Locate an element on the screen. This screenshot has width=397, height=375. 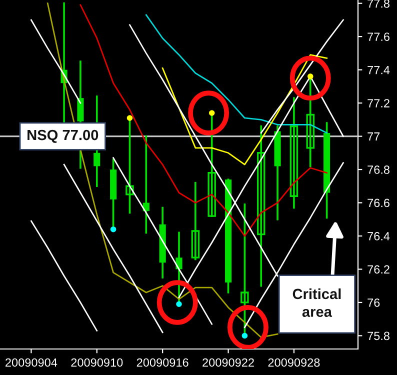
x-tick-label: 20090904 is located at coordinates (32, 362).